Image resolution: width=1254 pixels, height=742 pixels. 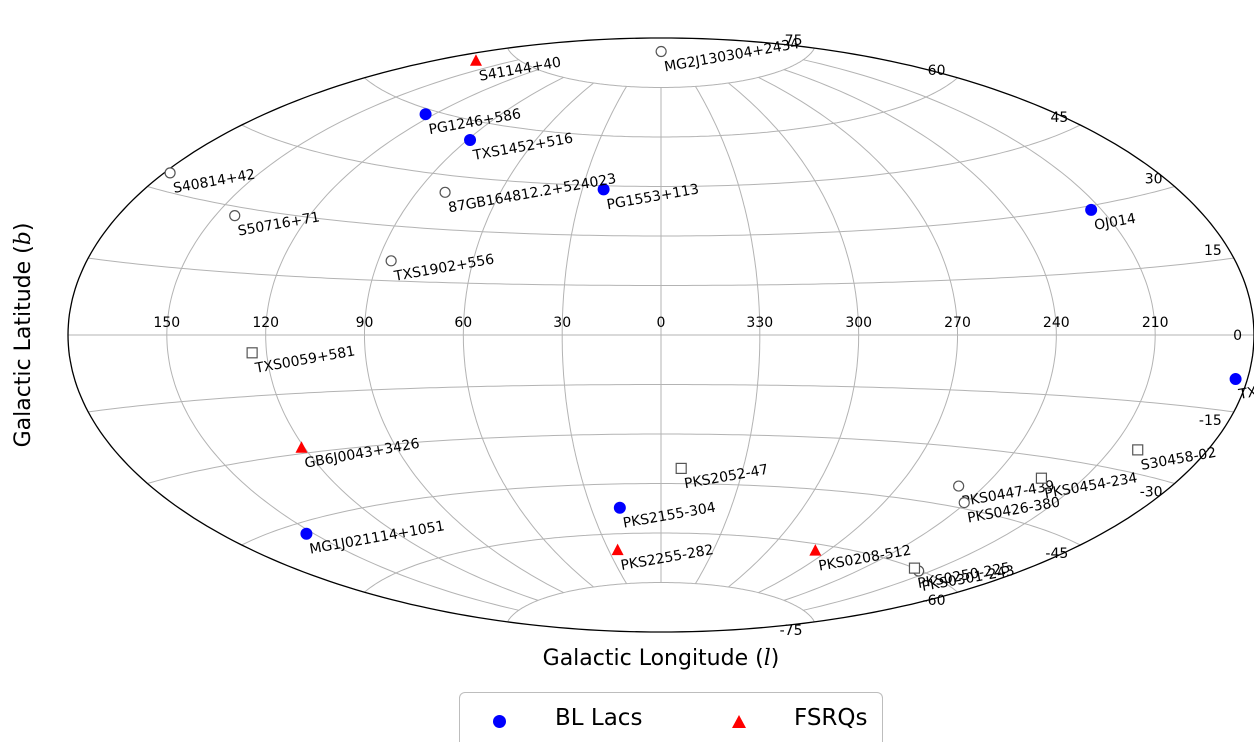 I want to click on latitude-tick-label: -60, so click(x=934, y=601).